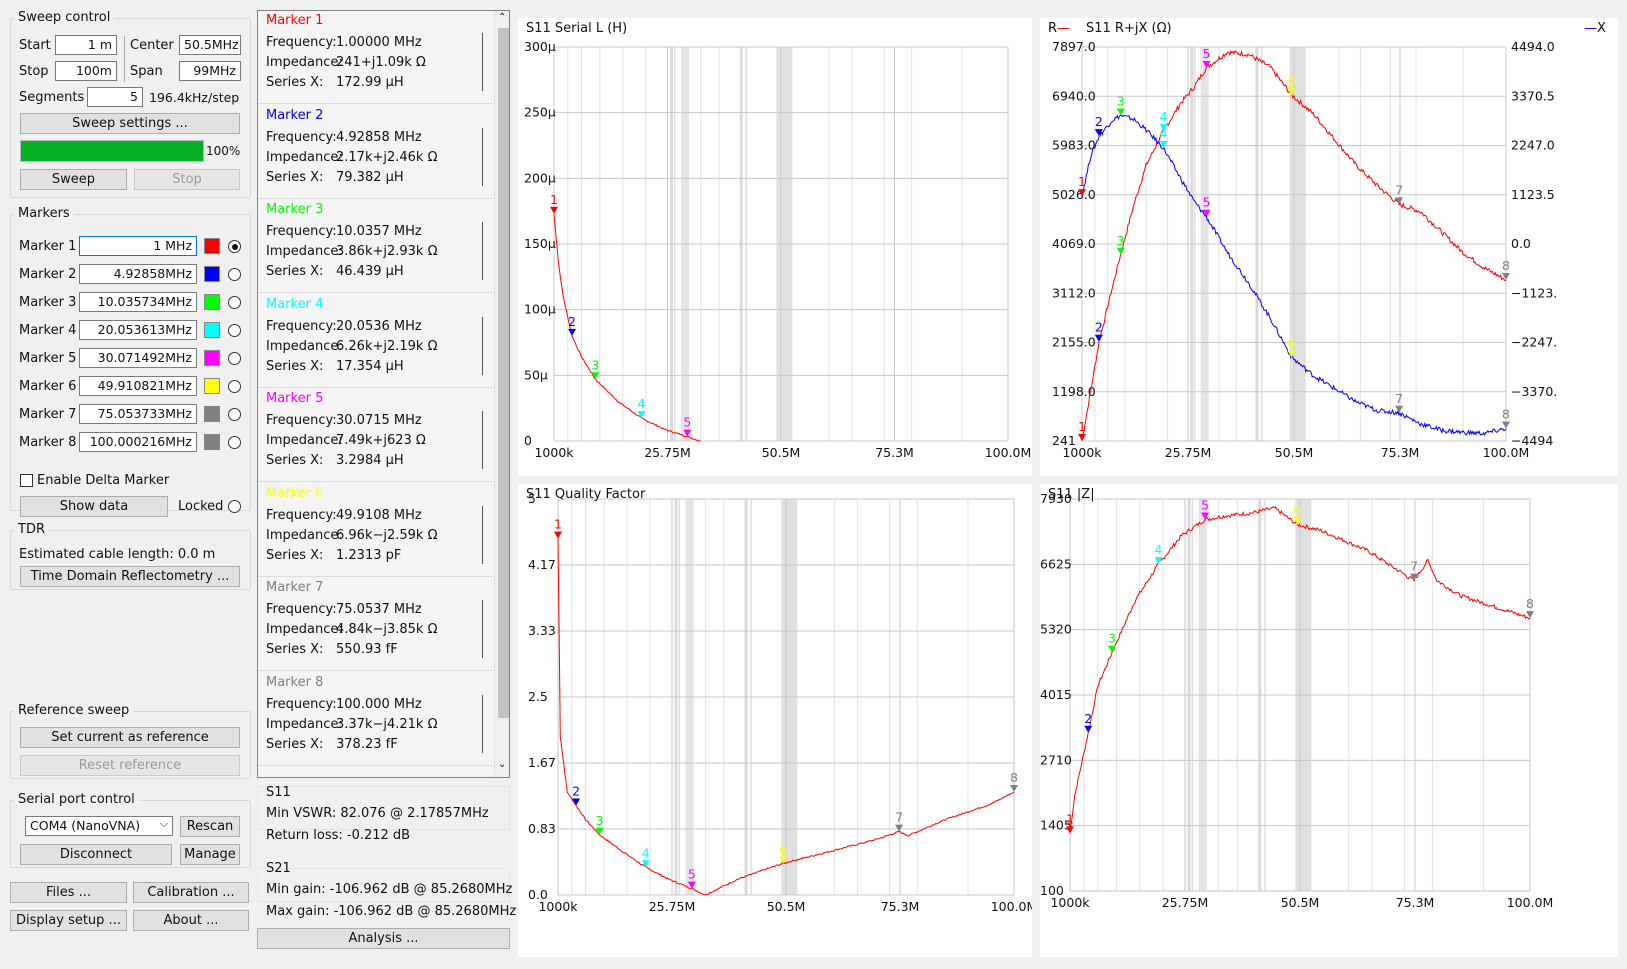 The width and height of the screenshot is (1627, 969). I want to click on rescan-button: Rescan, so click(210, 826).